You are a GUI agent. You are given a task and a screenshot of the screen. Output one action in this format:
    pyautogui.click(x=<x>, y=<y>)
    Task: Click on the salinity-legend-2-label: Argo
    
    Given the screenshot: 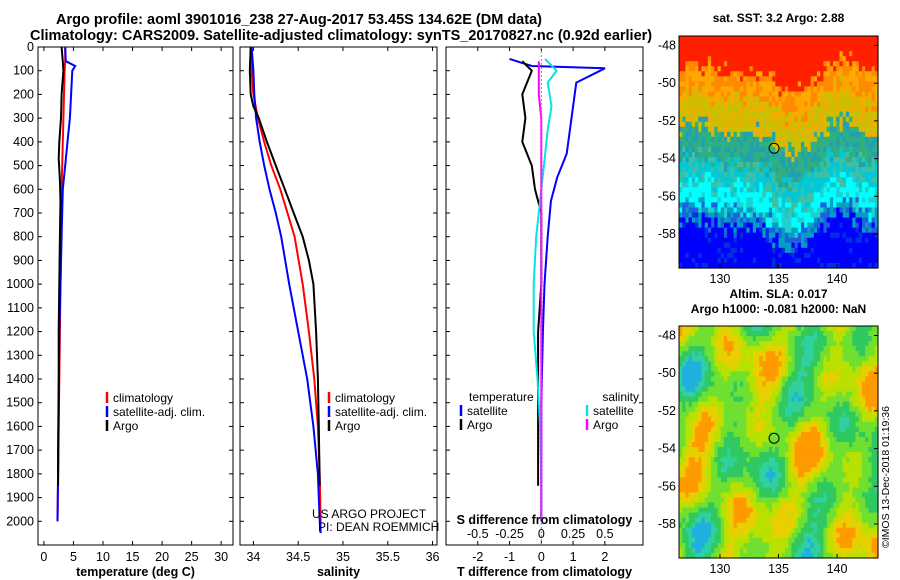 What is the action you would take?
    pyautogui.click(x=348, y=426)
    